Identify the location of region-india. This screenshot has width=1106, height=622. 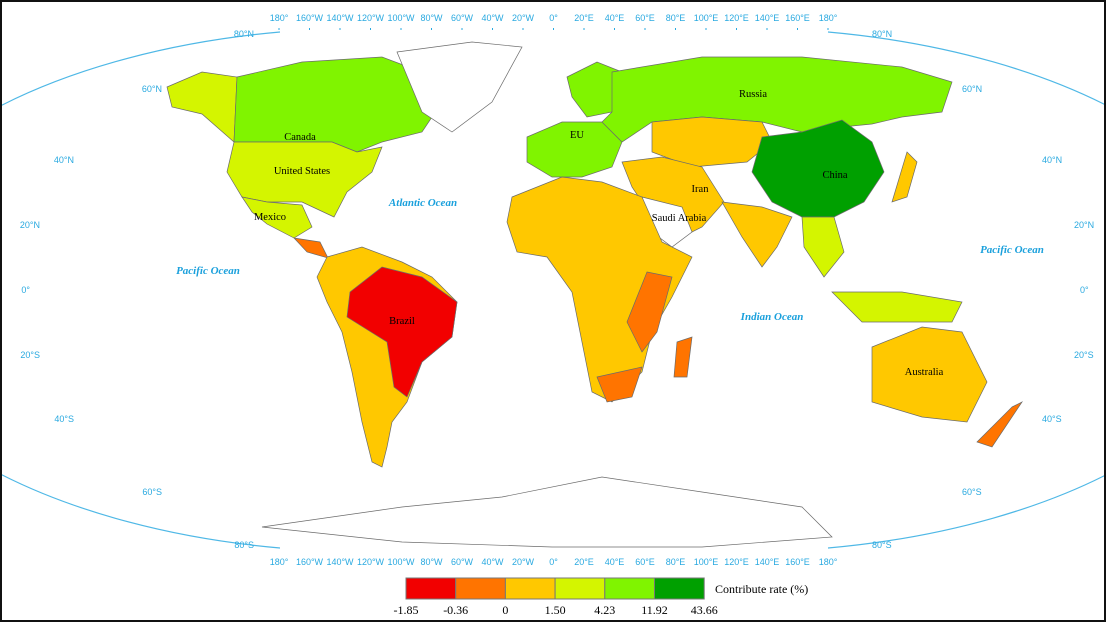
(757, 234).